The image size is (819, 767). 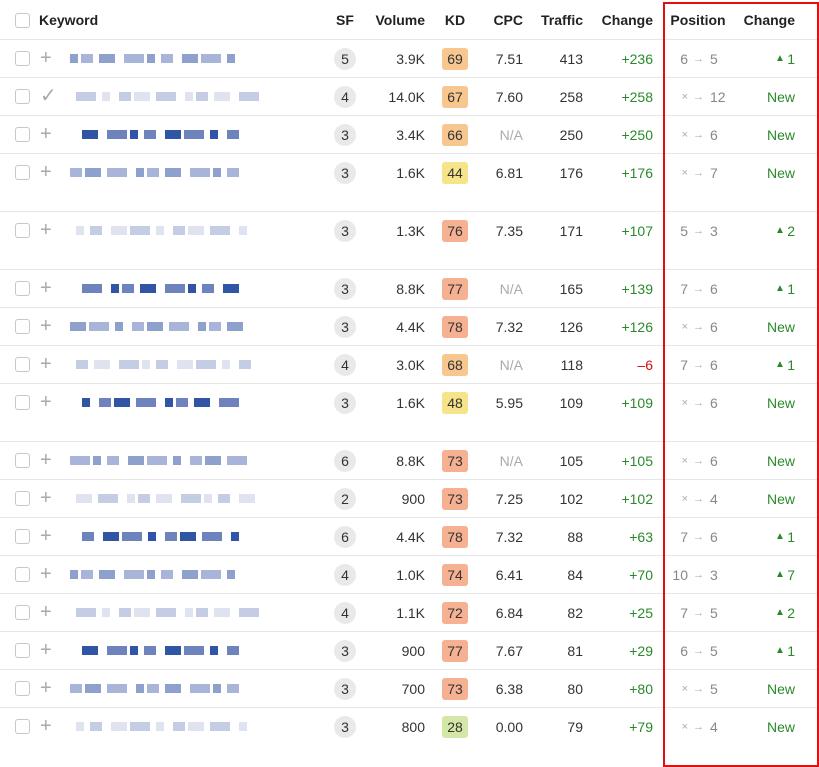 I want to click on column-header: Keyword, so click(x=69, y=20).